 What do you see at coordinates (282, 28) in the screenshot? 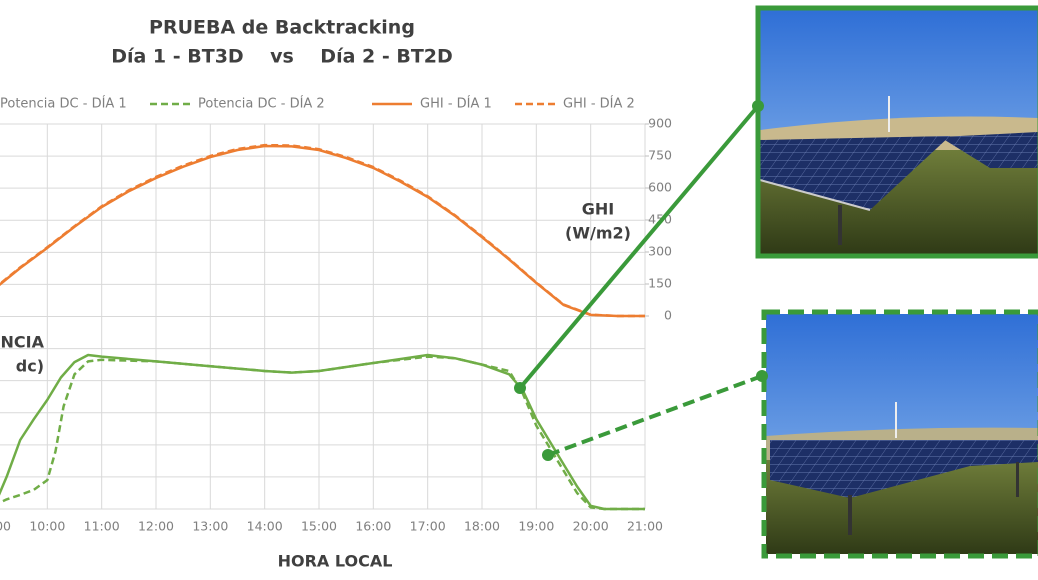
I see `chart-title: PRUEBA de Backtracking` at bounding box center [282, 28].